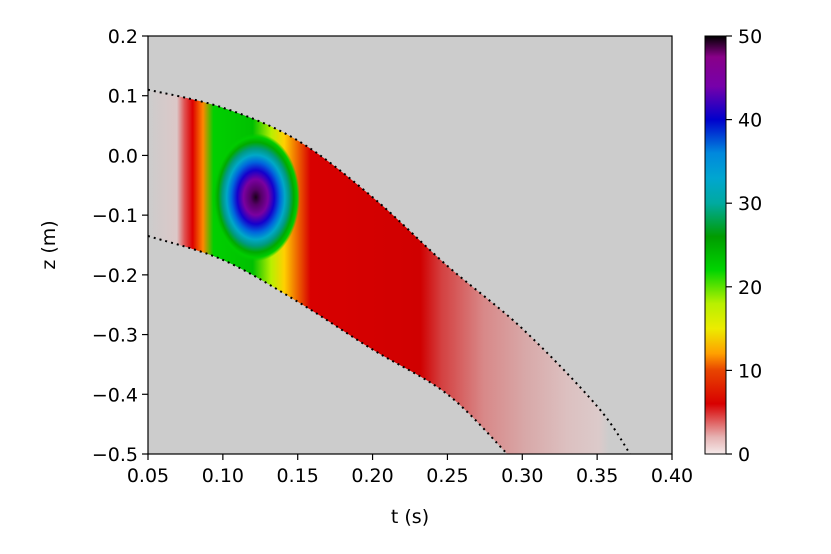  I want to click on y-tick-label: 0.0, so click(123, 156).